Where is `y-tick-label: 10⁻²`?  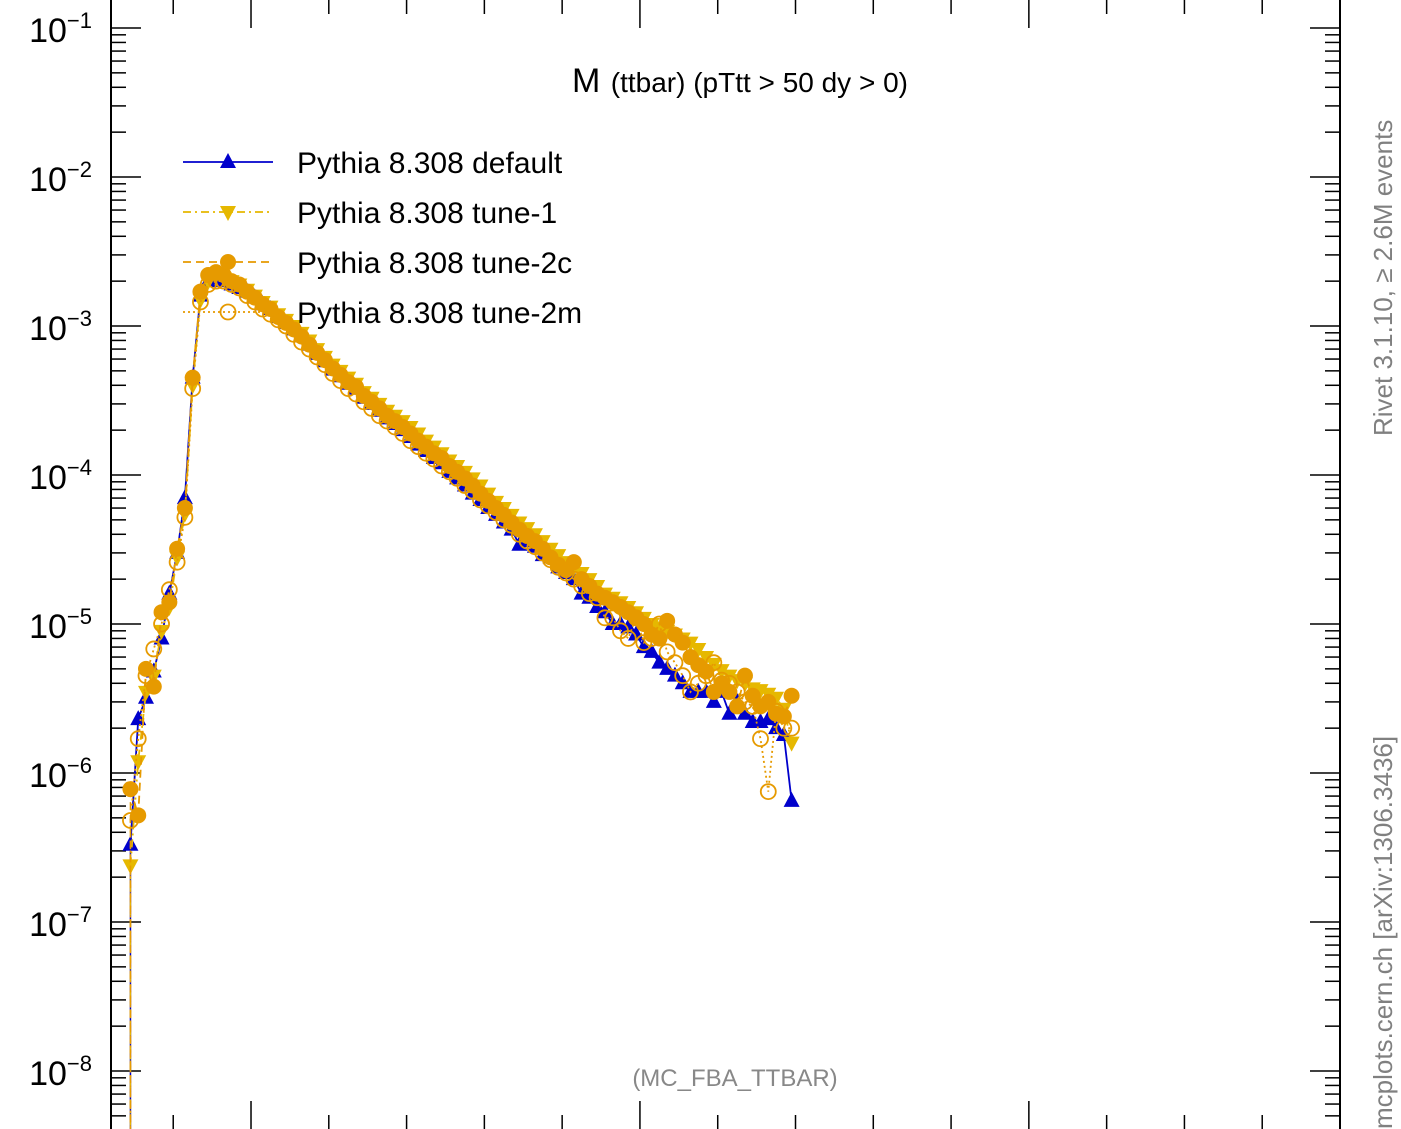
y-tick-label: 10⁻² is located at coordinates (60, 178).